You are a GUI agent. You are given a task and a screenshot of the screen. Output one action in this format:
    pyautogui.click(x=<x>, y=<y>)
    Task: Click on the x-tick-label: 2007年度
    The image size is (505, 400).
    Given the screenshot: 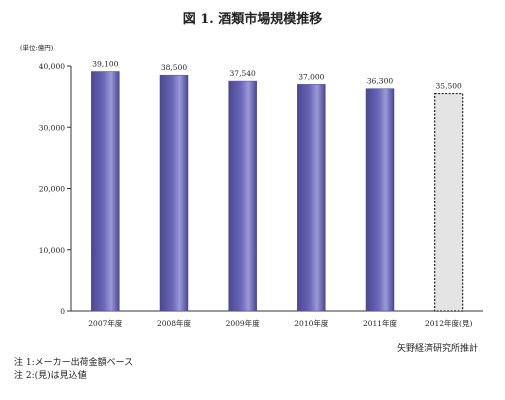 What is the action you would take?
    pyautogui.click(x=105, y=323)
    